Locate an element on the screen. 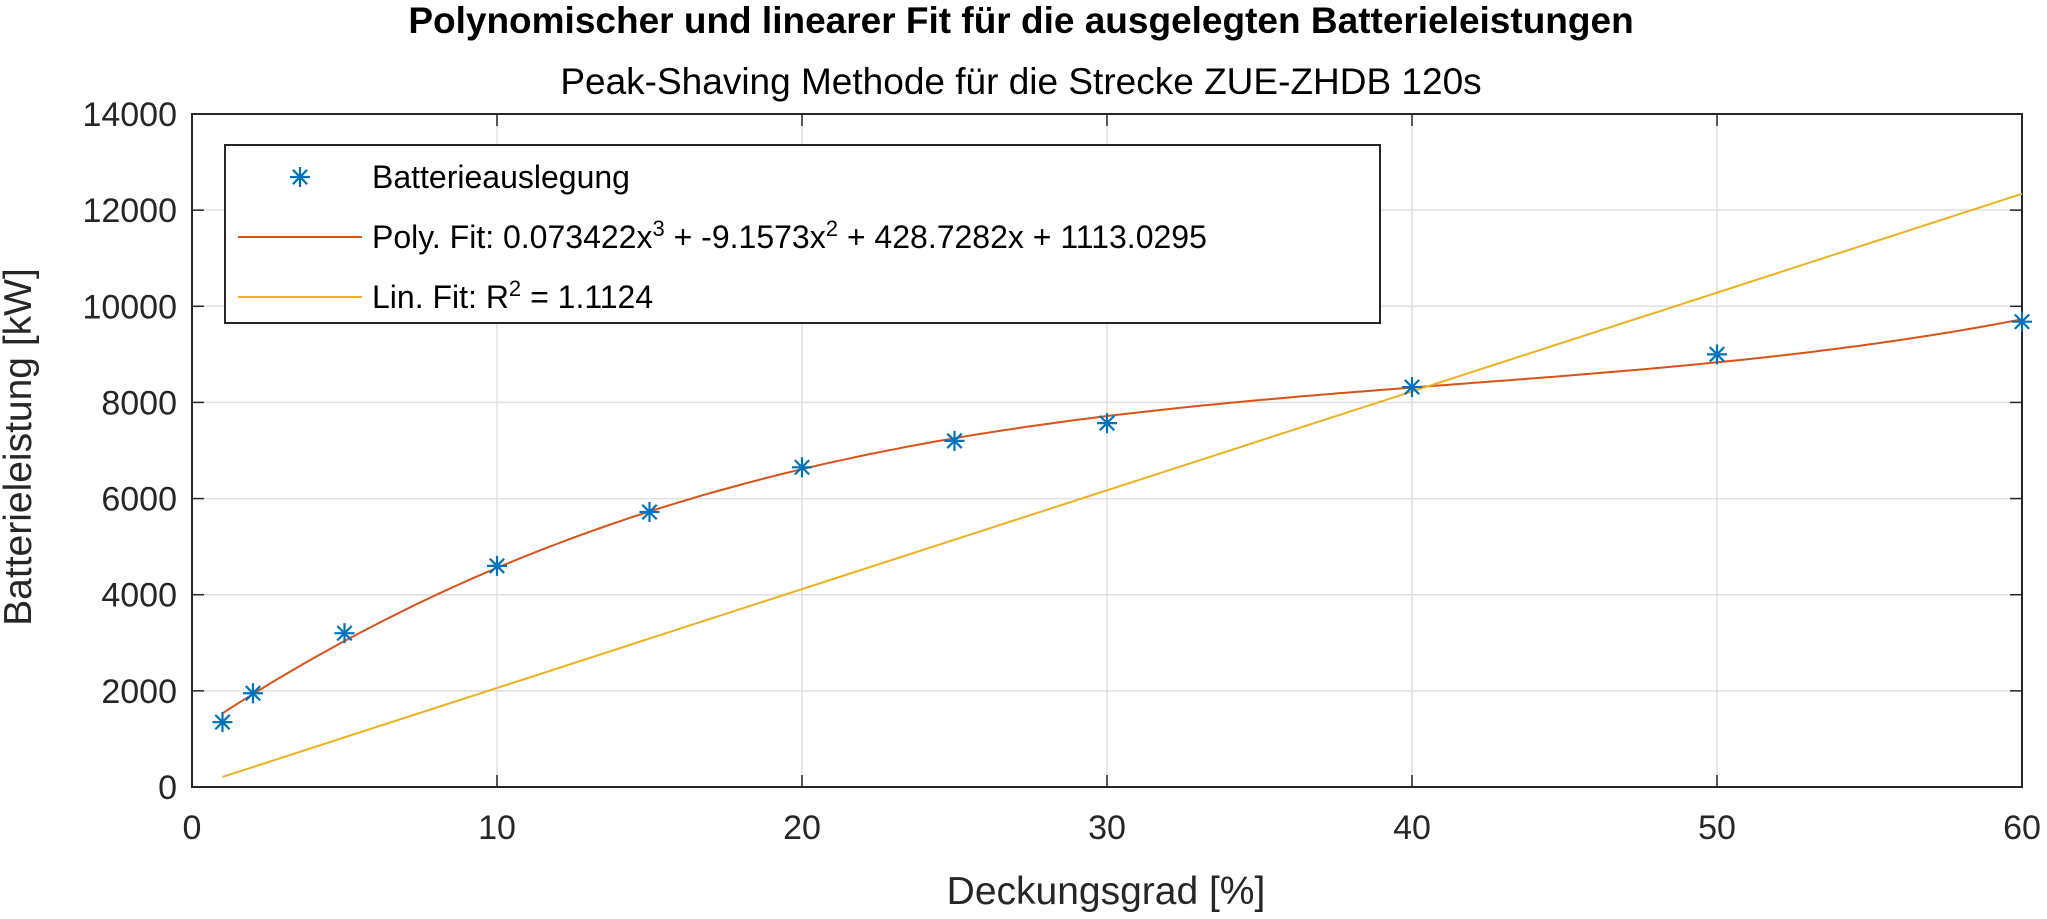  x-tick-label: 10 is located at coordinates (497, 828).